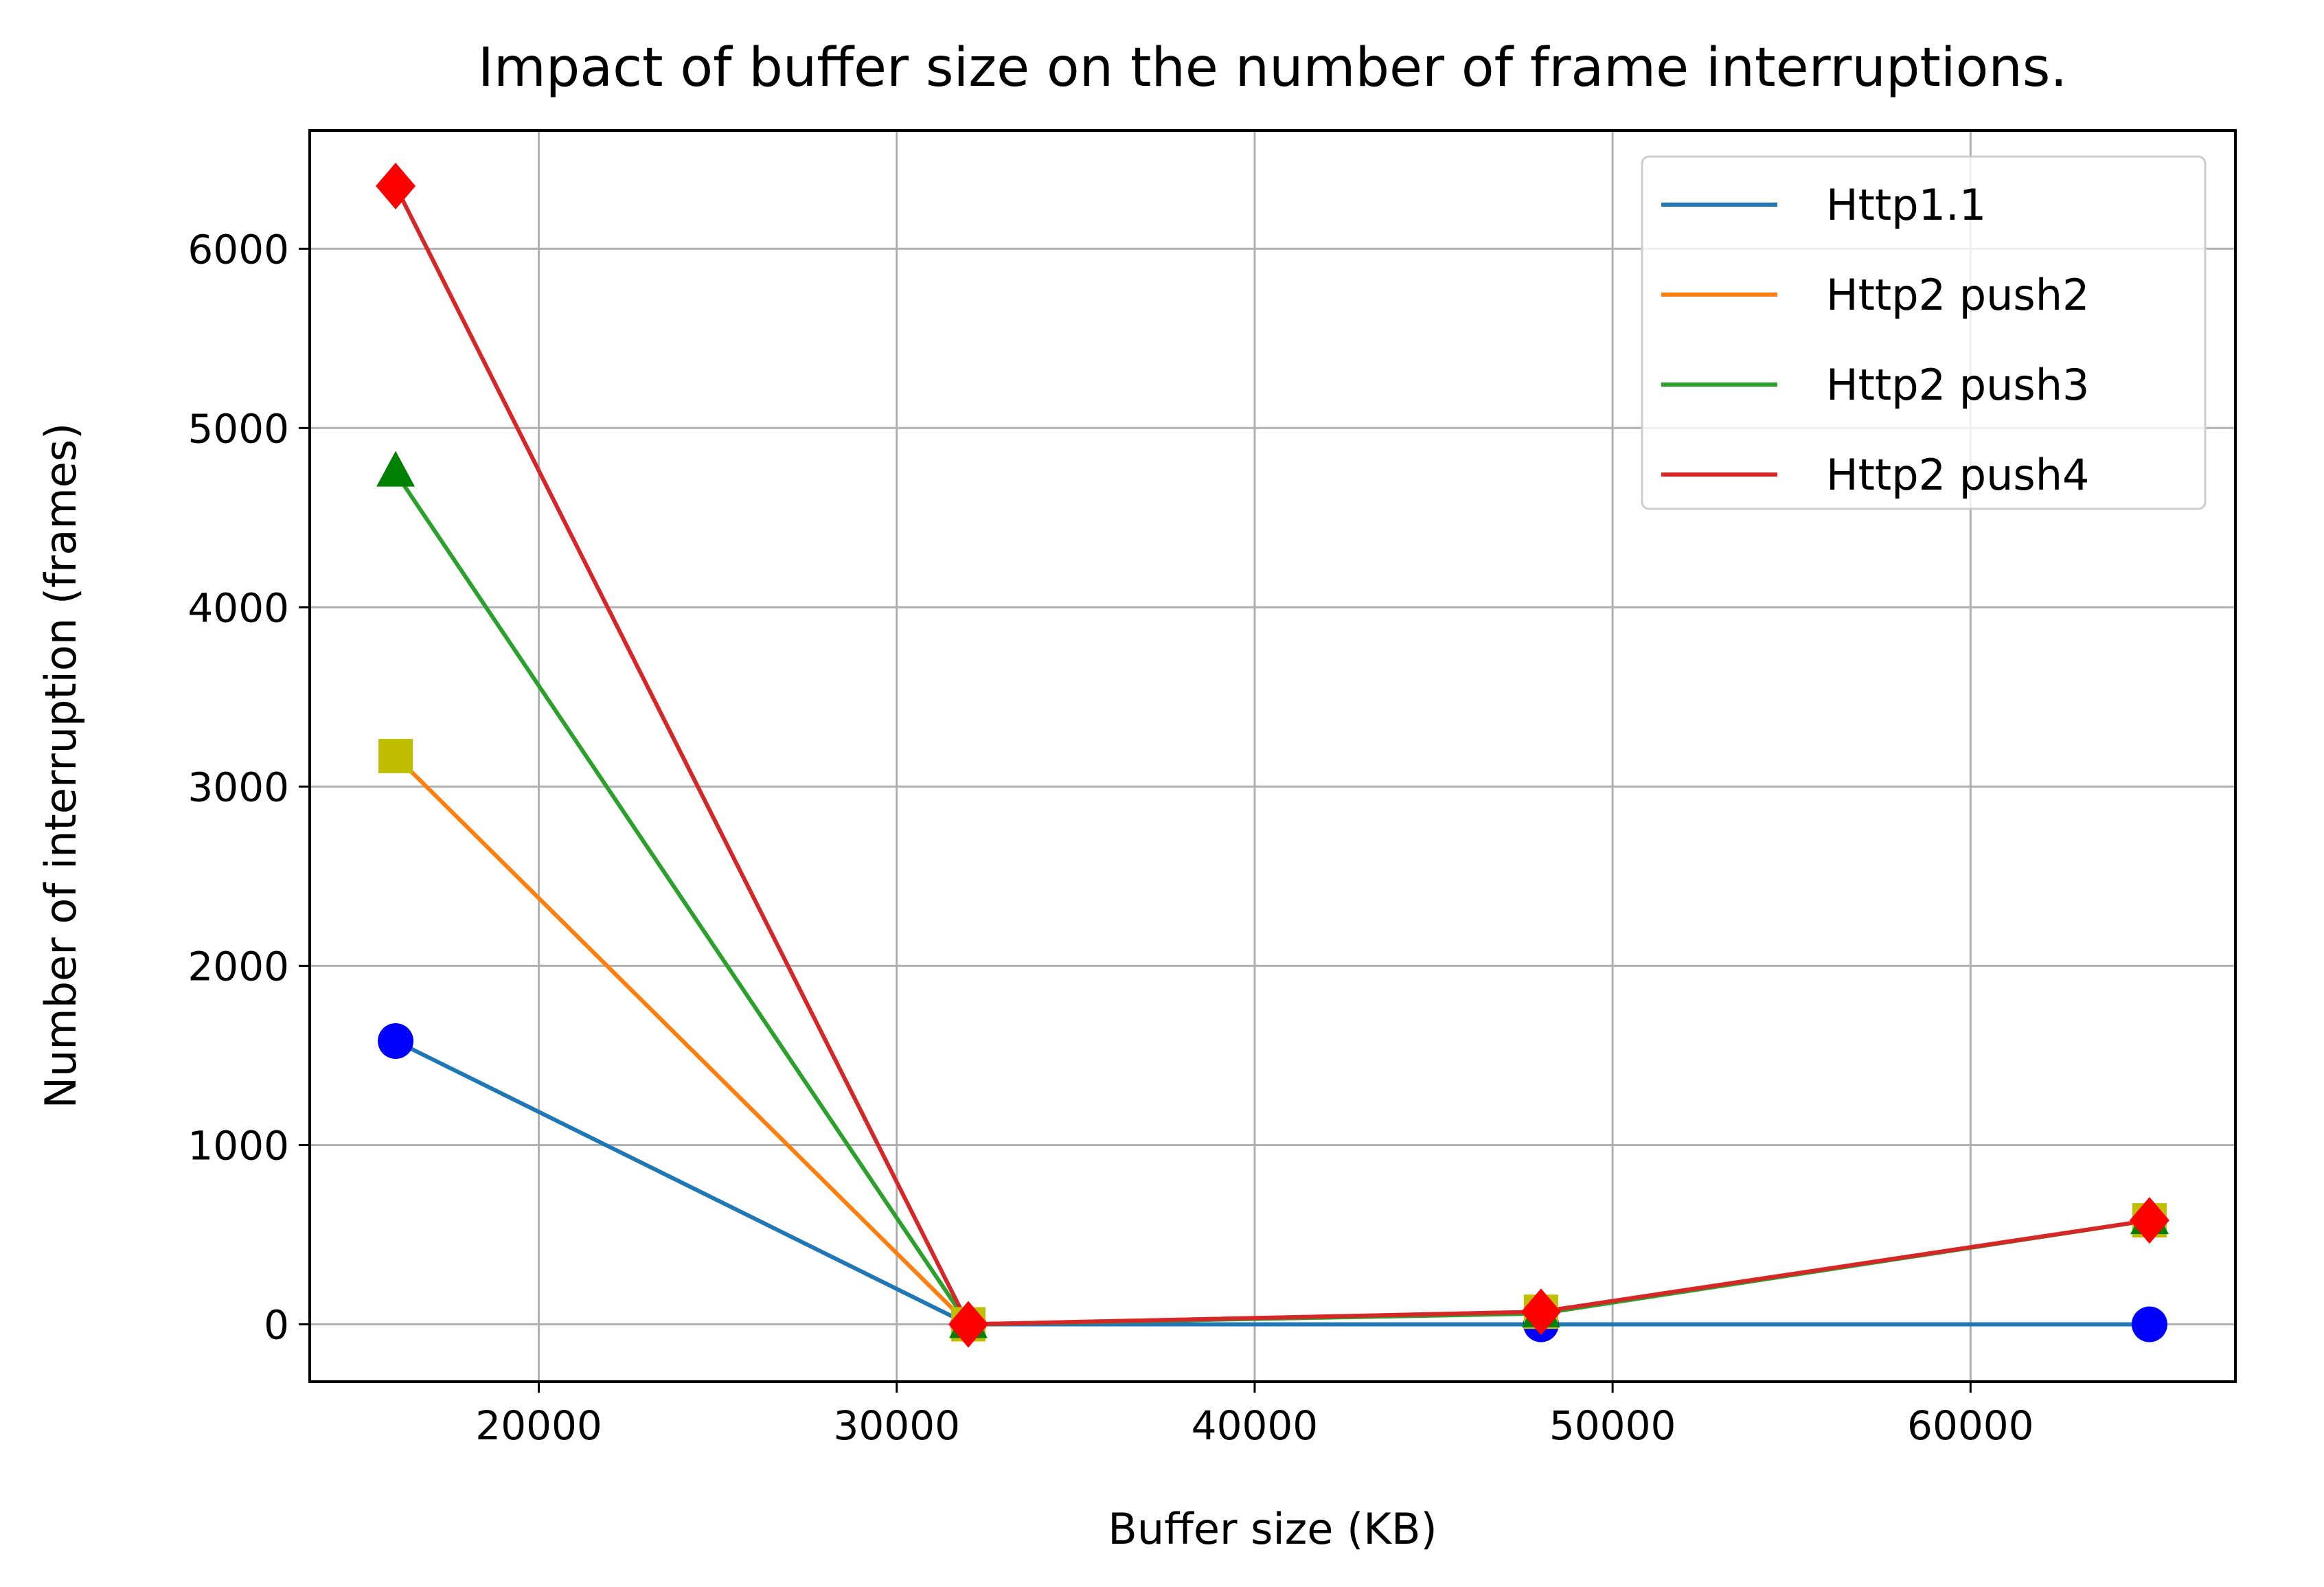 The width and height of the screenshot is (2324, 1587). I want to click on x-tick-label: 50000, so click(1613, 1425).